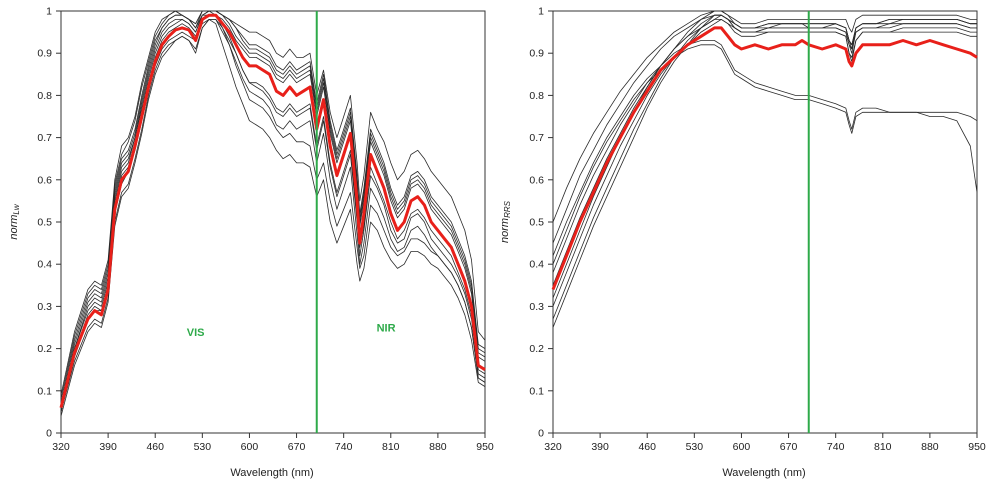 The image size is (1000, 491). I want to click on right-y-tick-label: 0.6, so click(536, 180).